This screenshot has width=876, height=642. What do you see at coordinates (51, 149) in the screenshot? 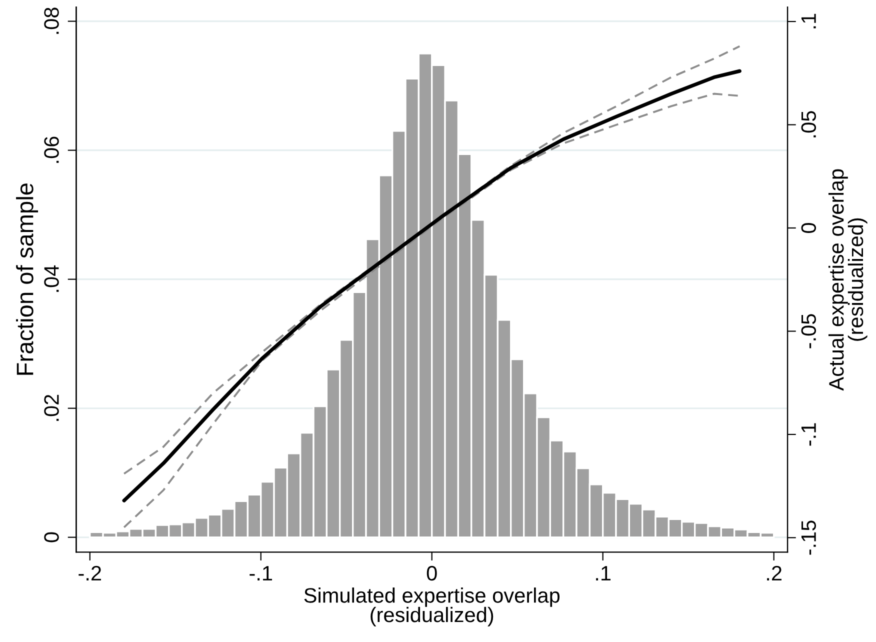
I see `y-tick-label: .06` at bounding box center [51, 149].